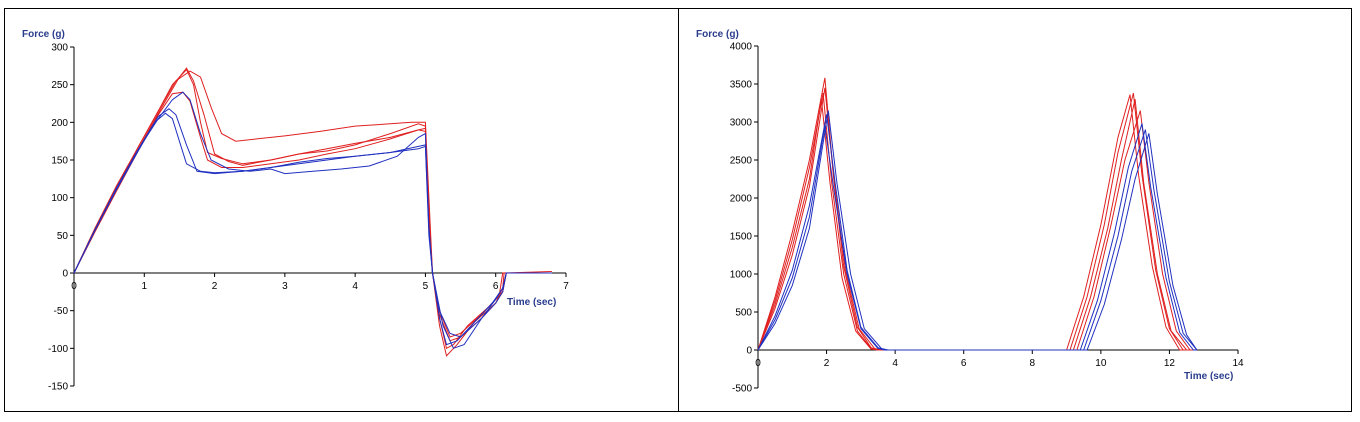 The height and width of the screenshot is (422, 1360). Describe the element at coordinates (741, 85) in the screenshot. I see `y-tick-label: 3500` at that location.